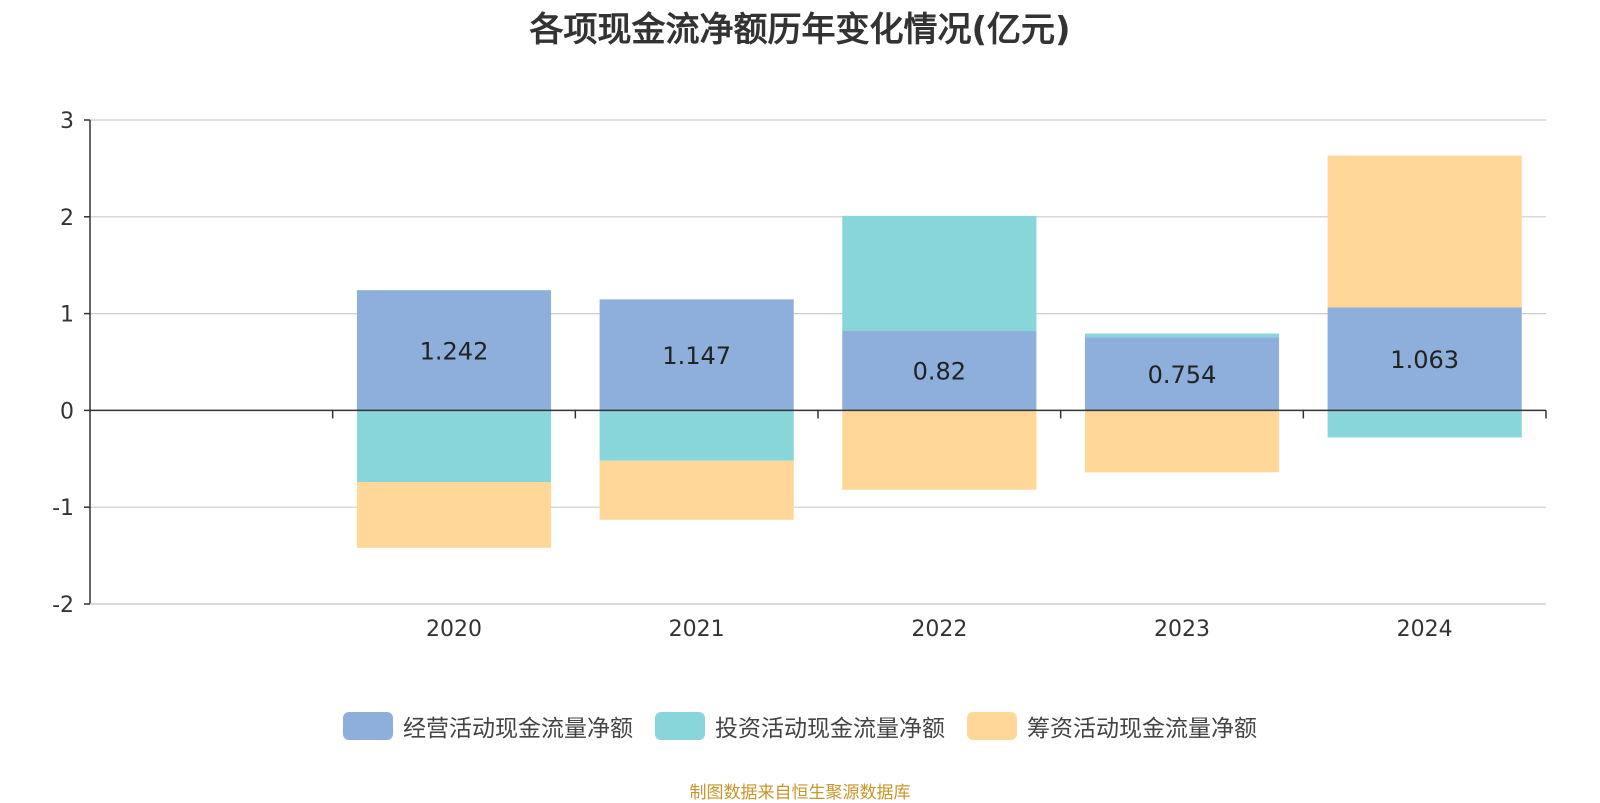  I want to click on data-label: 0.82, so click(939, 372).